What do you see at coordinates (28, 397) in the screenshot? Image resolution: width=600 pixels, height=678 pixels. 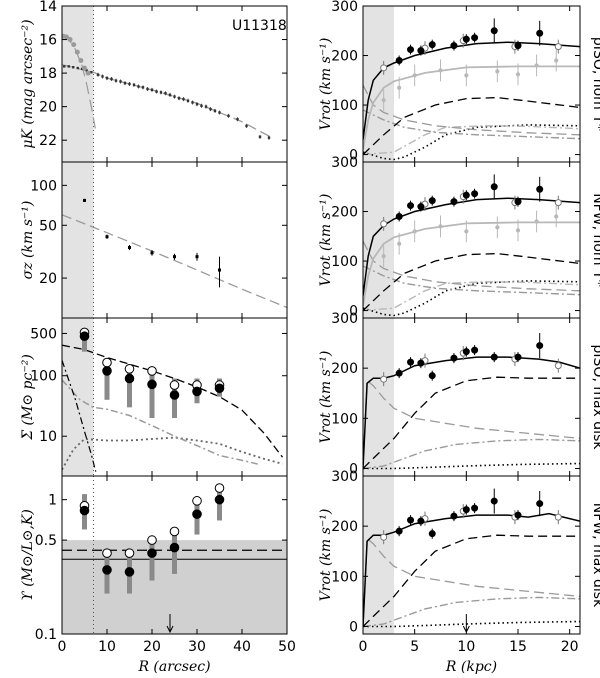 I see `y-axis-label: Σ (M⊙ pc⁻²)` at bounding box center [28, 397].